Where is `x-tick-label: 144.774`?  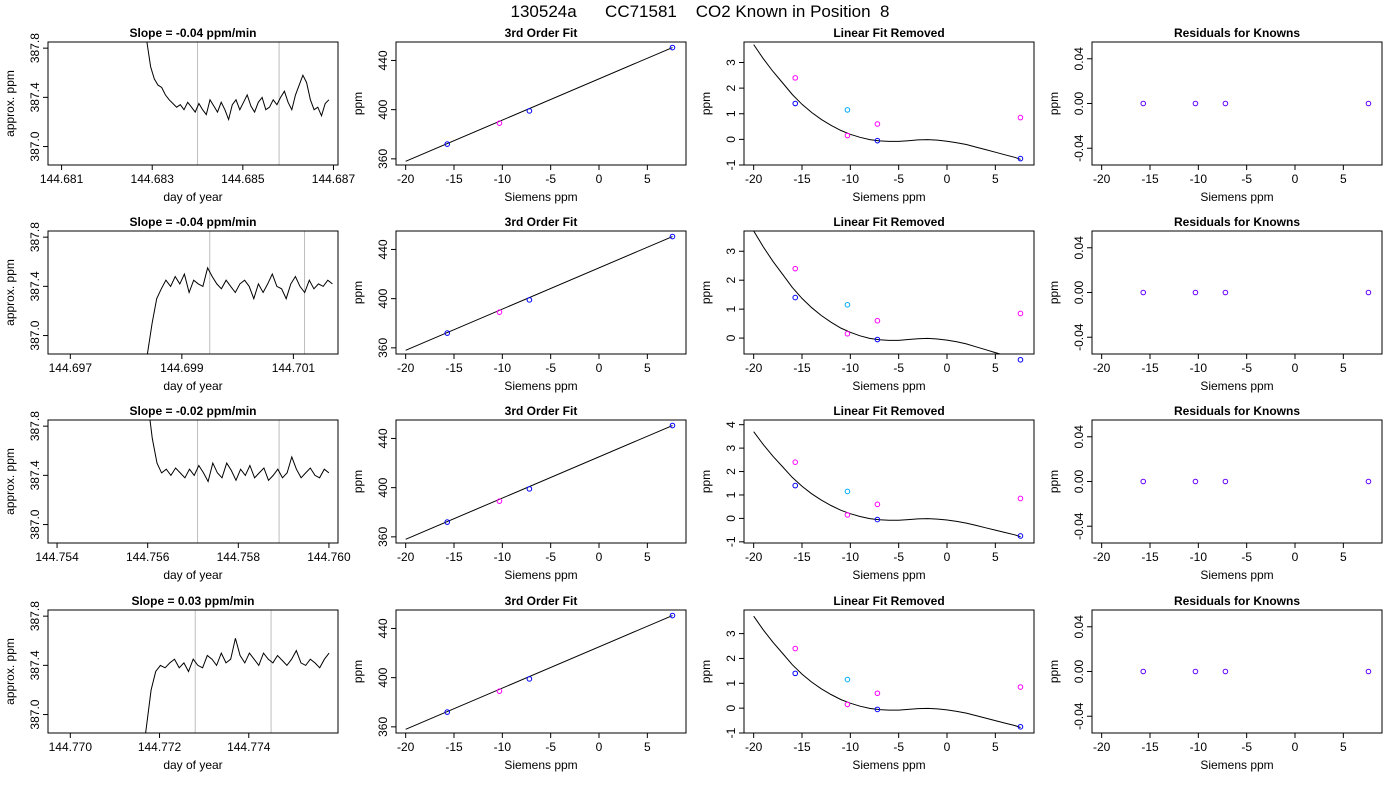 x-tick-label: 144.774 is located at coordinates (249, 747).